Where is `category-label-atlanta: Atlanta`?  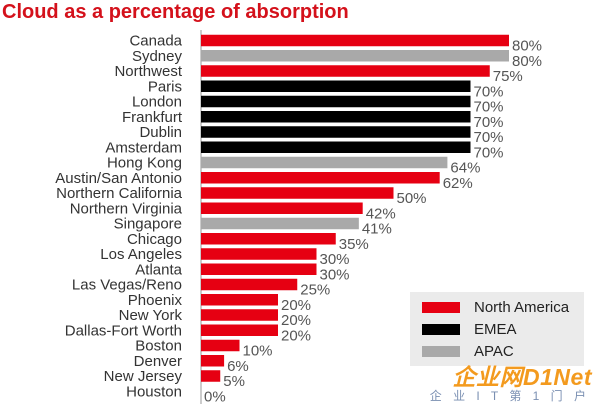
category-label-atlanta: Atlanta is located at coordinates (158, 269).